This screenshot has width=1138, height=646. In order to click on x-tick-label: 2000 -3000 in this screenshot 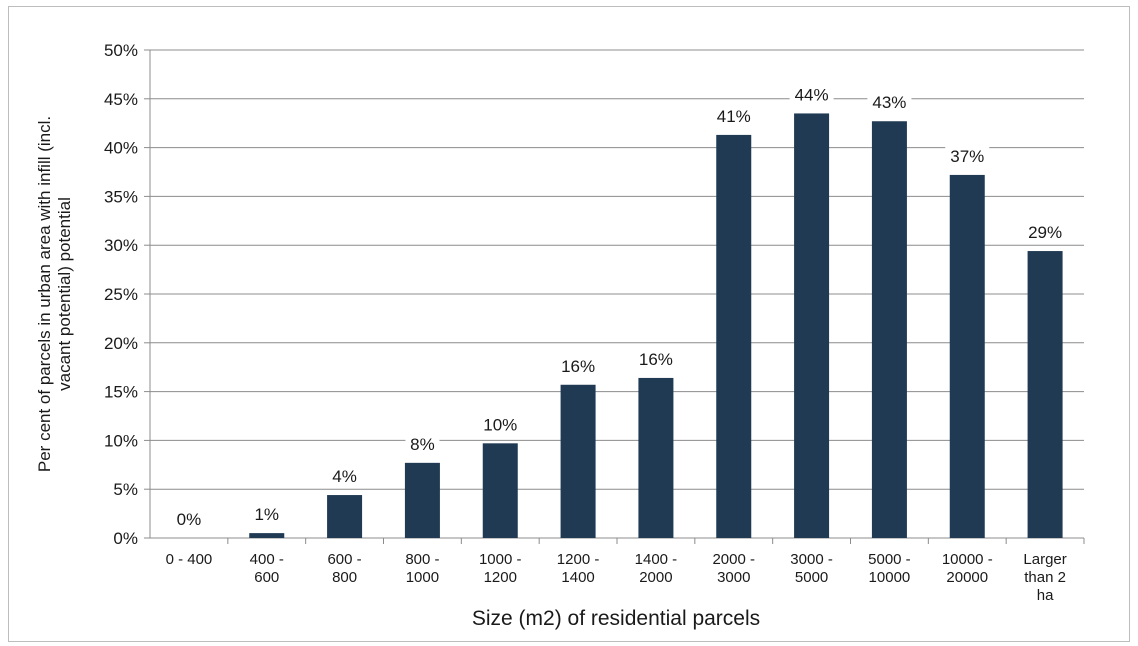, I will do `click(733, 568)`.